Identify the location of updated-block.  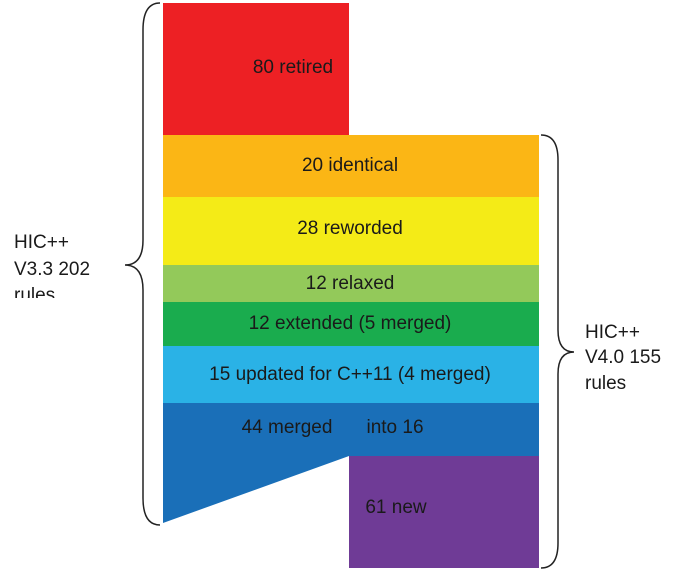
(351, 375).